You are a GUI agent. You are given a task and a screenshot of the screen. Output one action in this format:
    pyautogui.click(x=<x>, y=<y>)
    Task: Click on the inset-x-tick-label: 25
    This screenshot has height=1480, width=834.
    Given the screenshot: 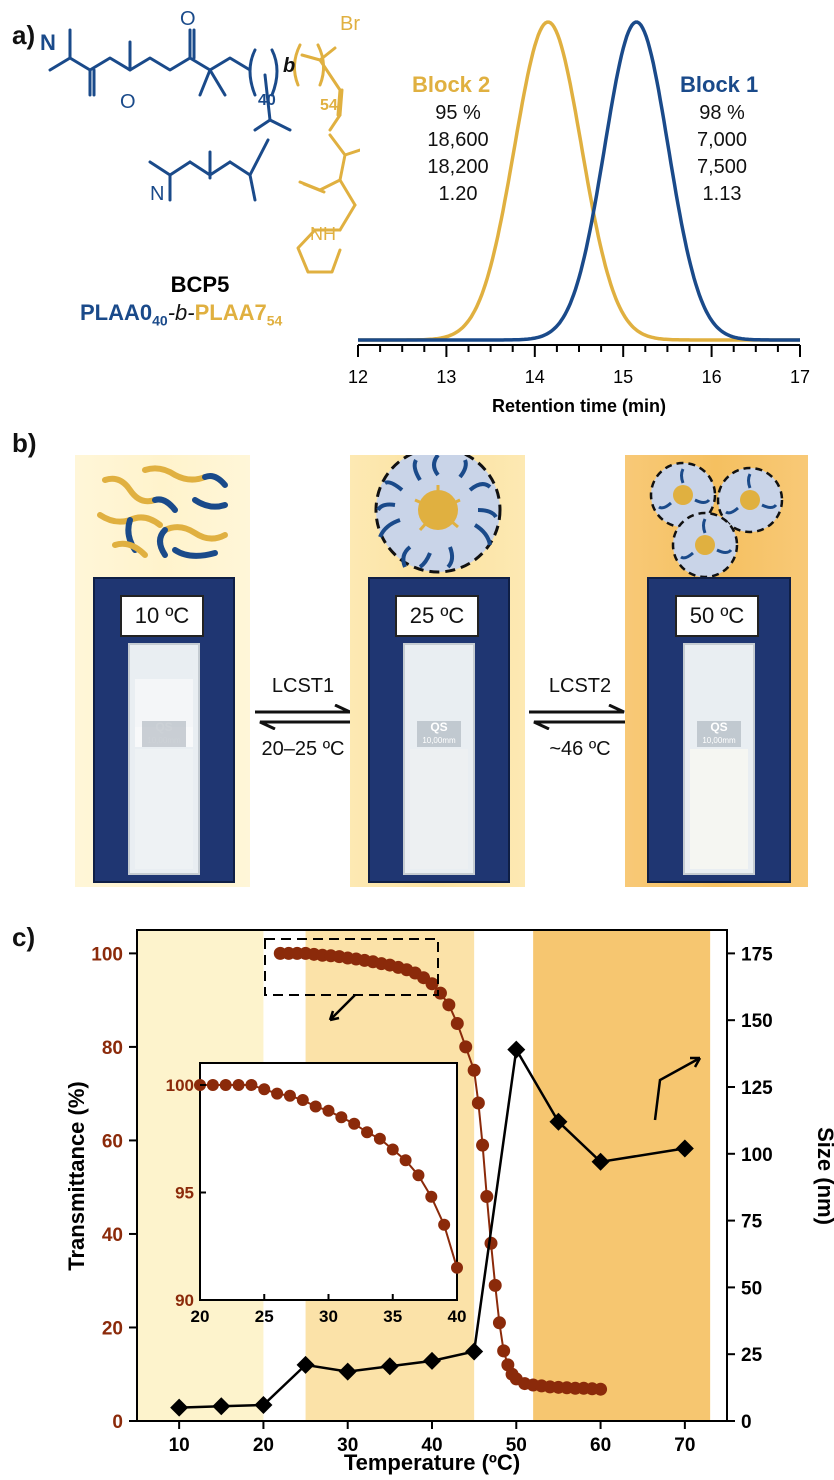 What is the action you would take?
    pyautogui.click(x=264, y=1316)
    